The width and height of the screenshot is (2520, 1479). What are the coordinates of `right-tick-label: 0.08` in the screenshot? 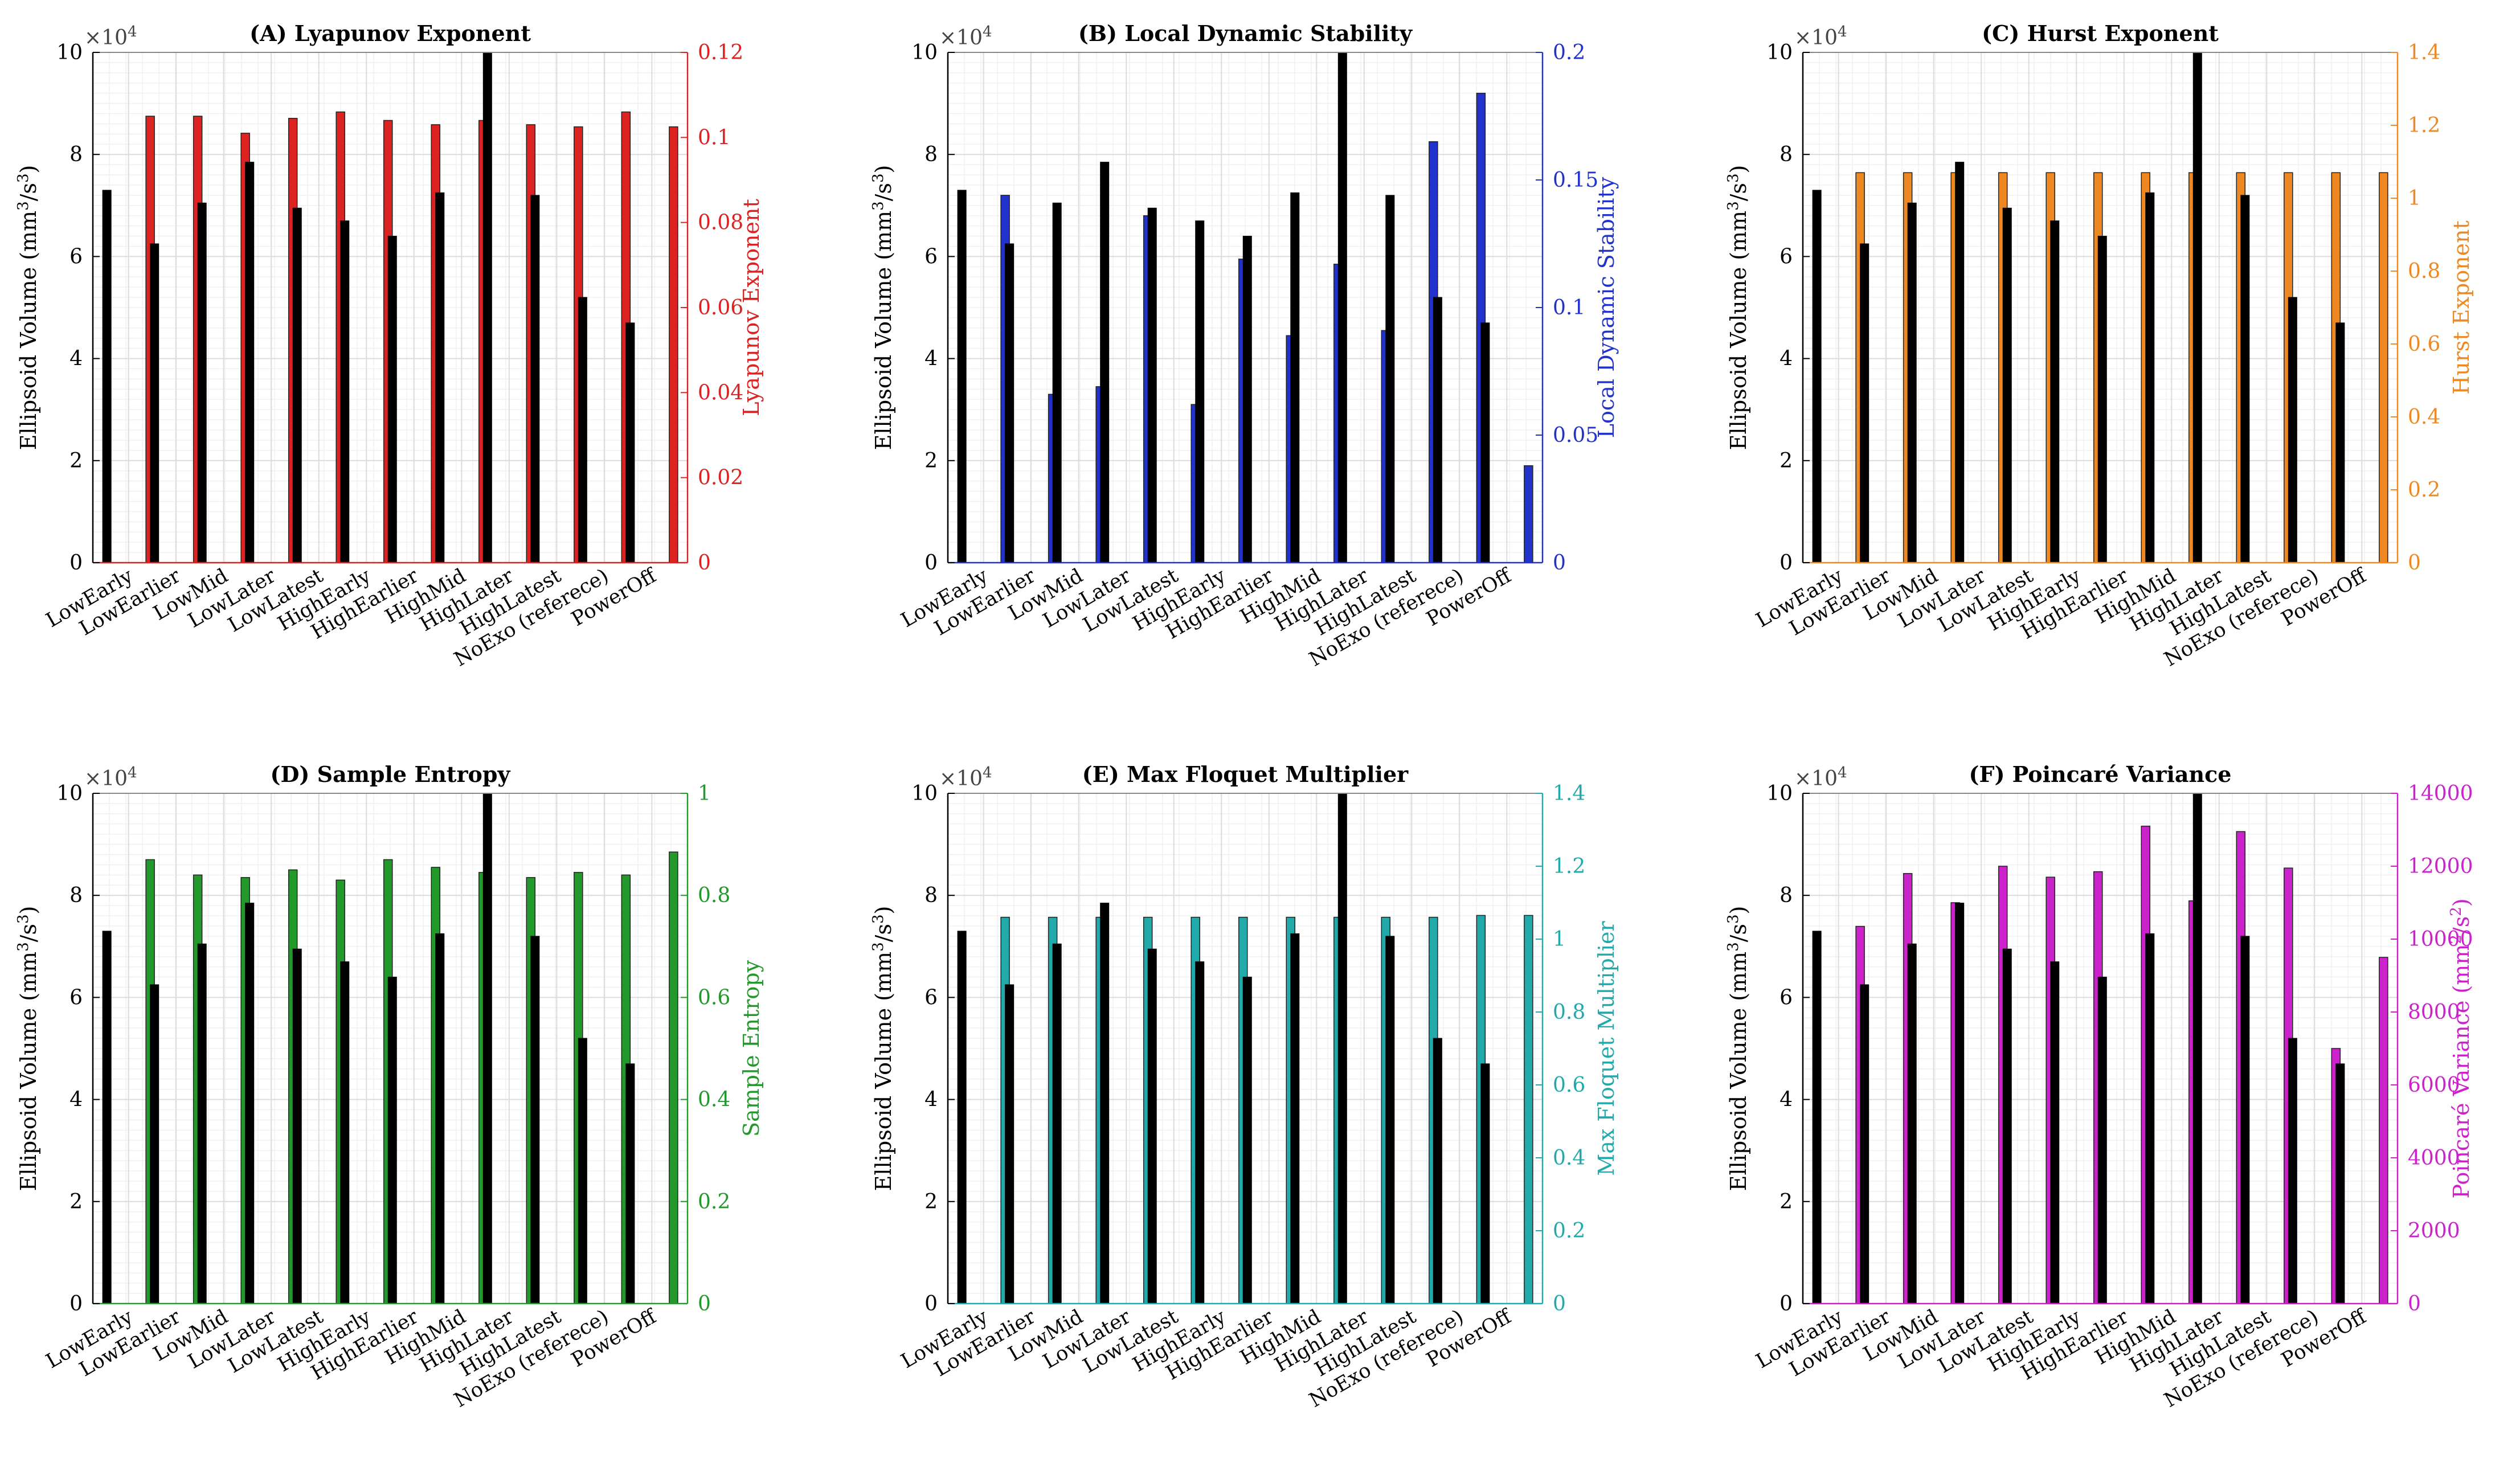 It's located at (720, 223).